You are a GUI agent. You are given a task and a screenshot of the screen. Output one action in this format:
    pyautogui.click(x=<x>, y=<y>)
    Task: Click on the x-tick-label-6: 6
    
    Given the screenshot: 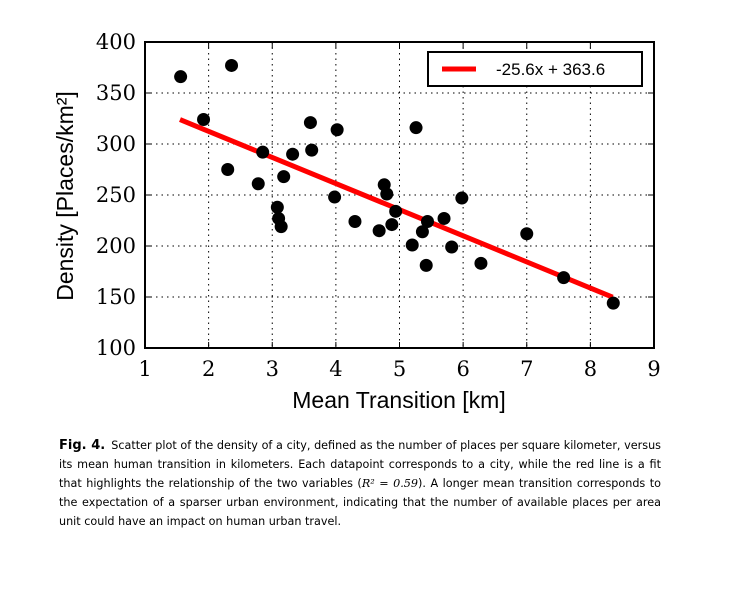 What is the action you would take?
    pyautogui.click(x=462, y=369)
    